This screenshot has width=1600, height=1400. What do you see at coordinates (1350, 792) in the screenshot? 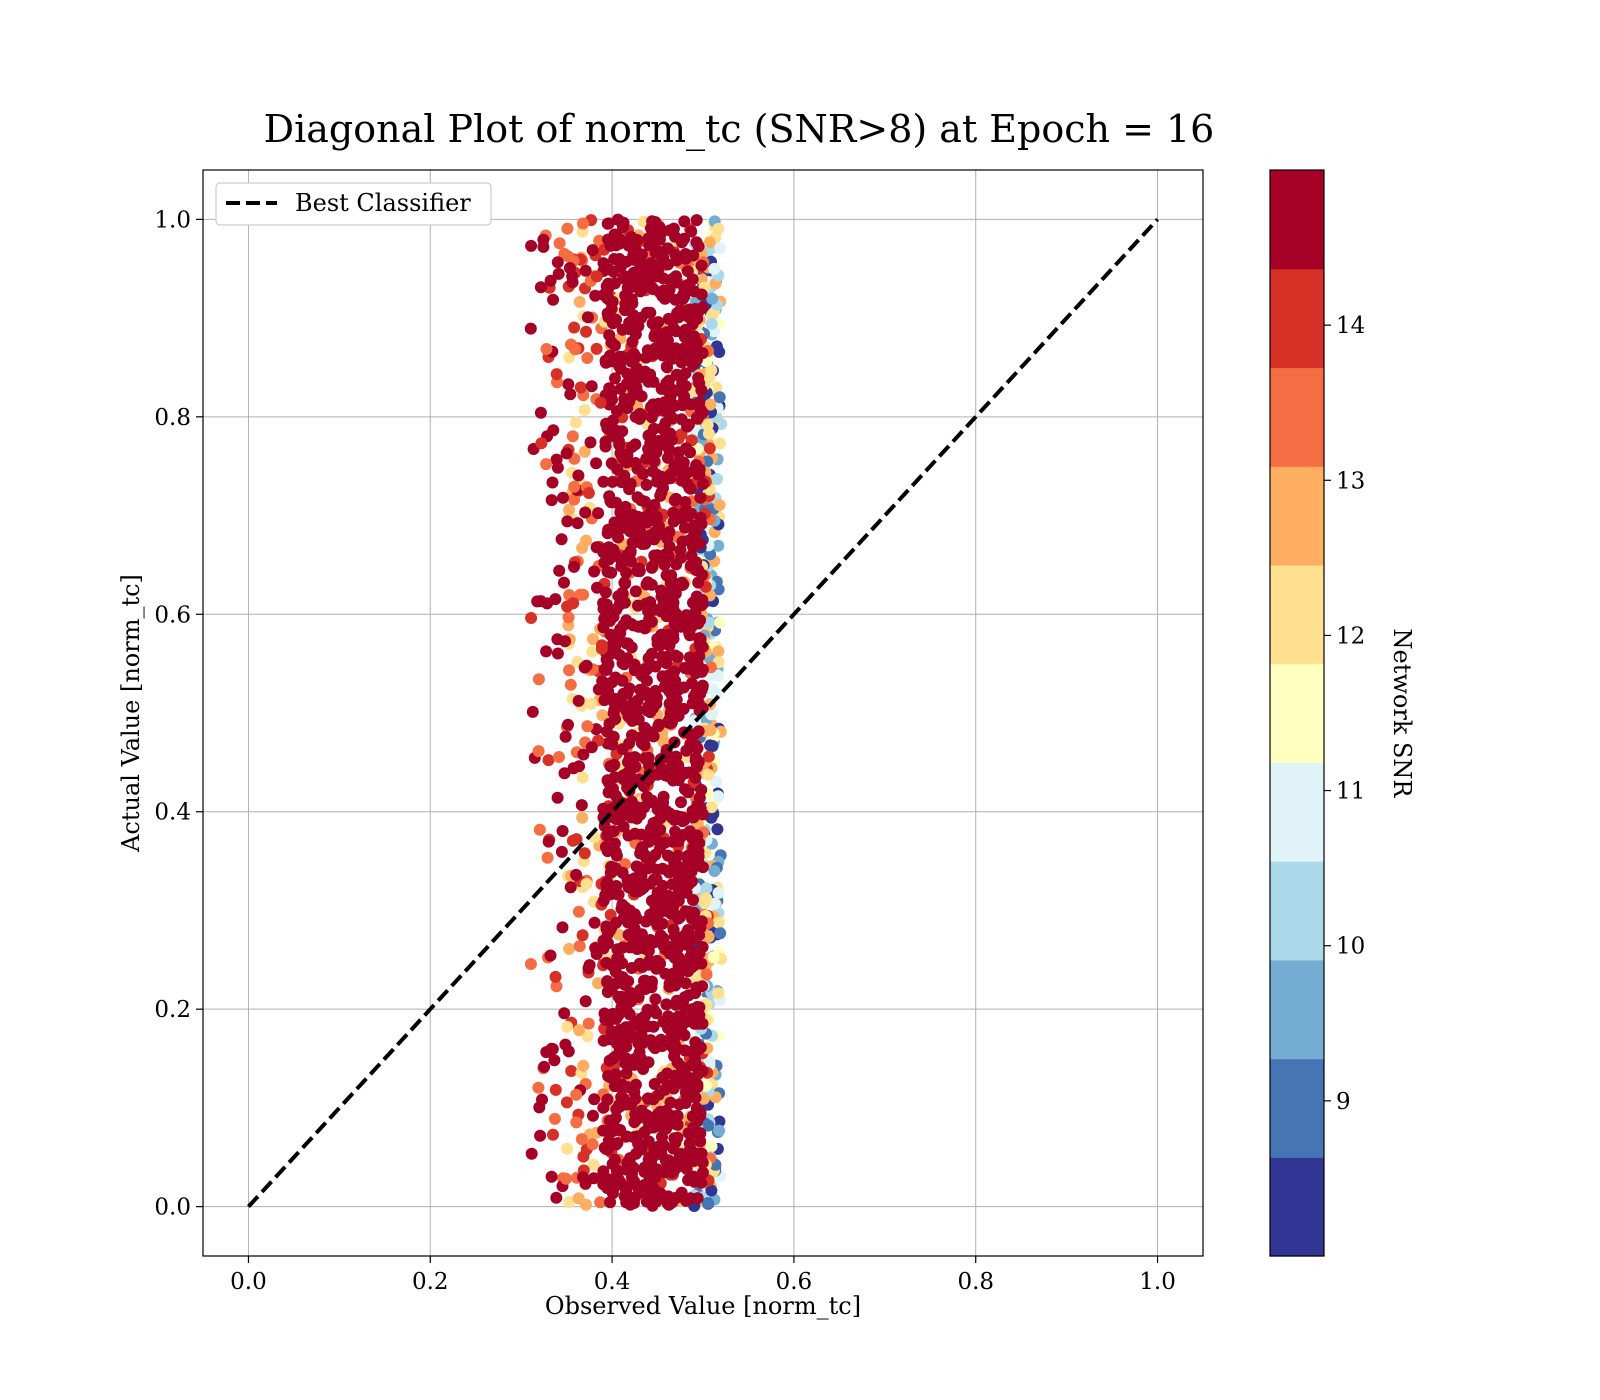
I see `colorbar-tick-label: 11` at bounding box center [1350, 792].